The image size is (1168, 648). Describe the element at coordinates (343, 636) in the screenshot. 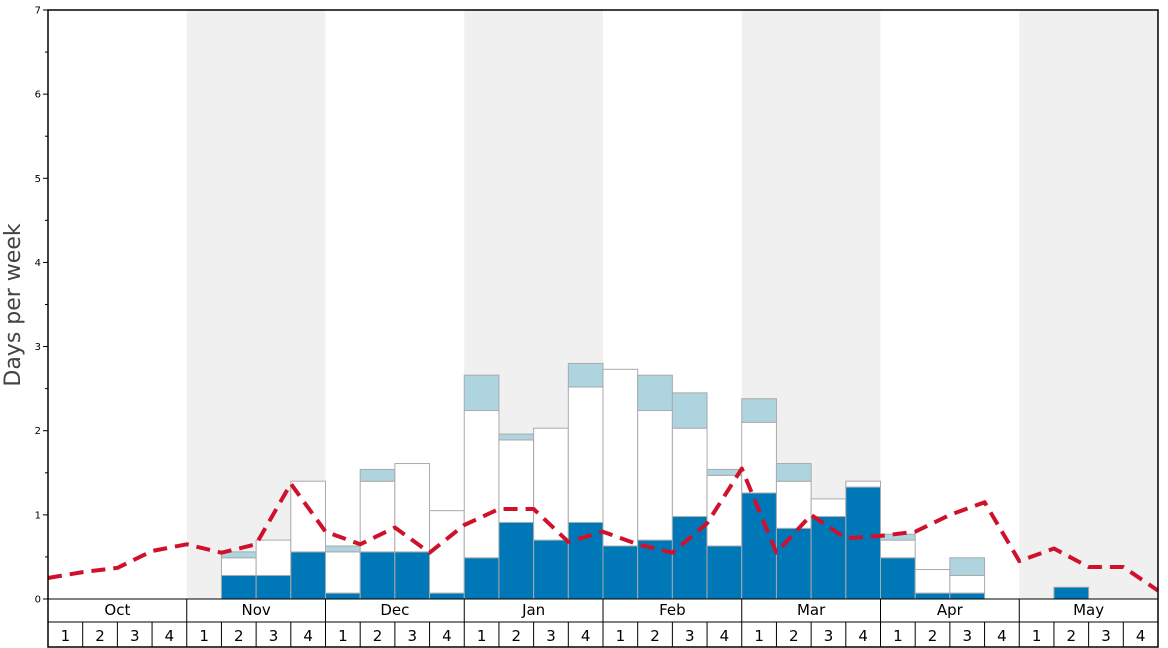

I see `week-label-dec-1: 1` at that location.